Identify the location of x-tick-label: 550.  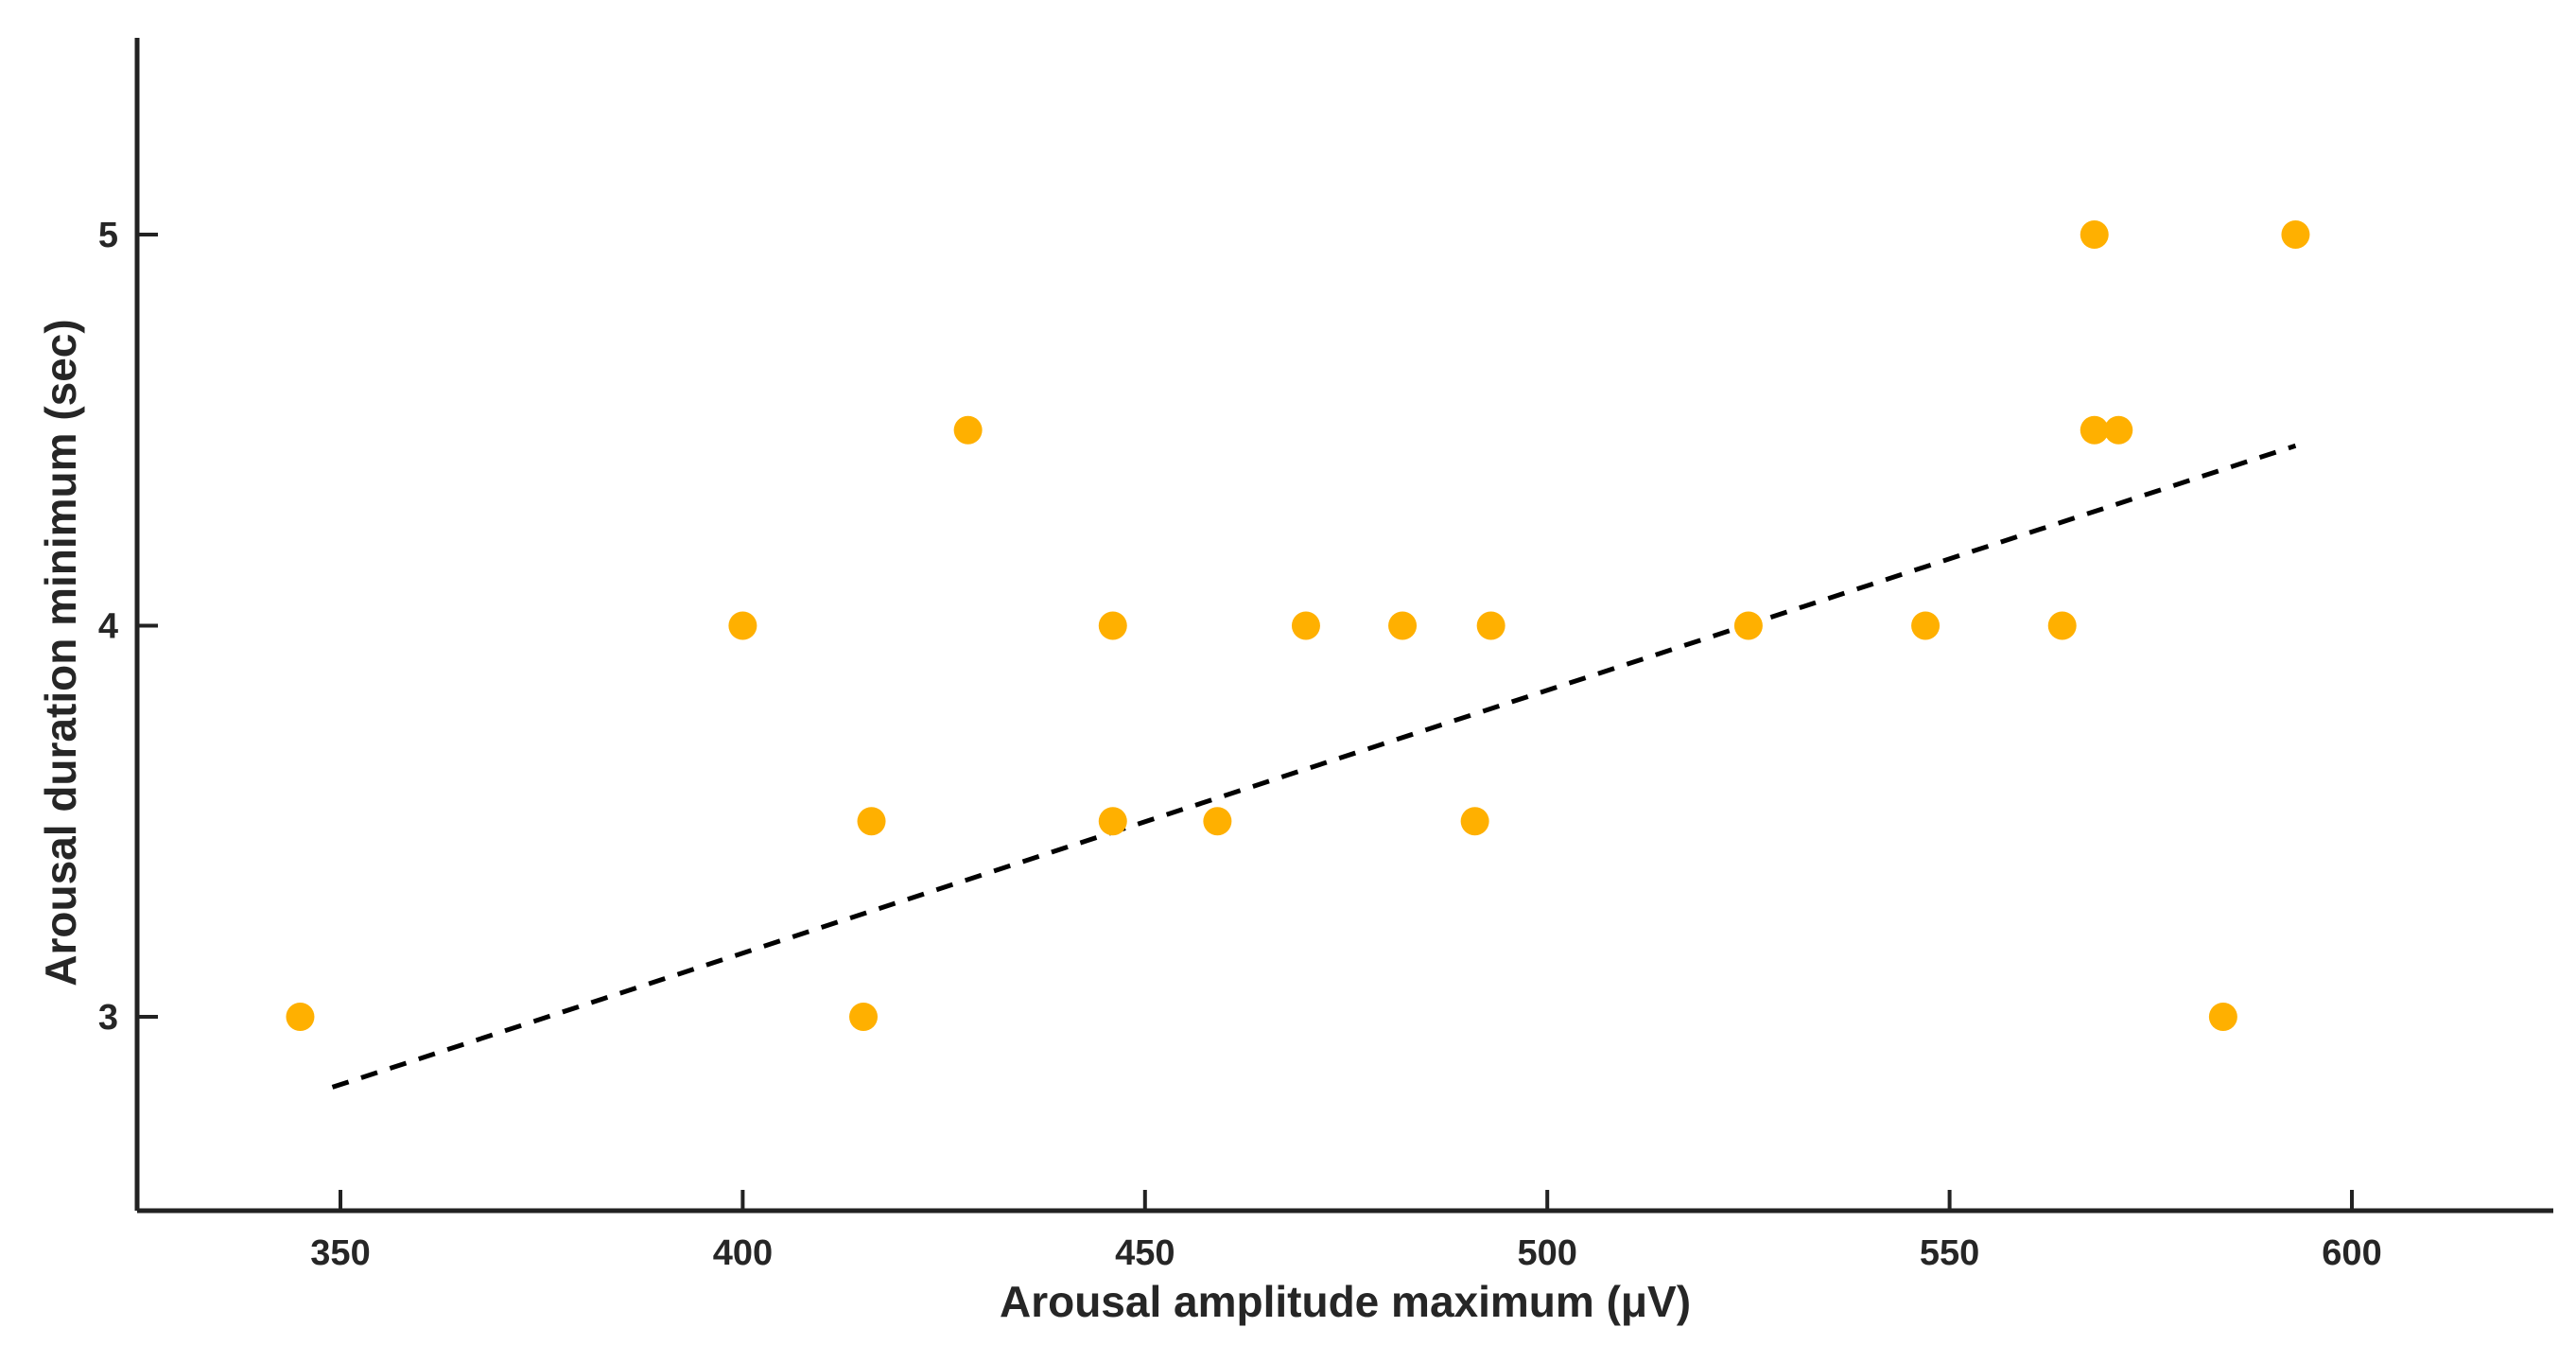
(1949, 1253).